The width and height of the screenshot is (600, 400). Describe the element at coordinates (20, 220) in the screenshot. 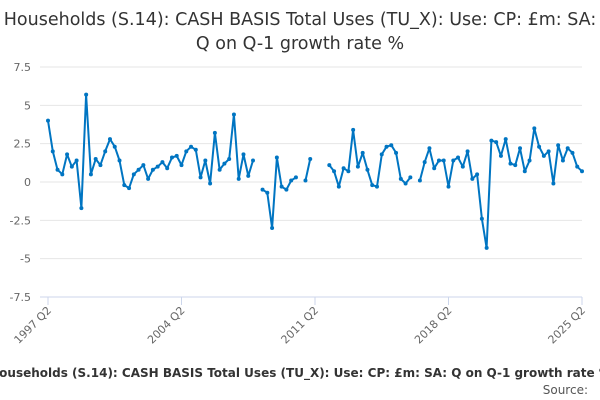

I see `y-tick-label: -2.5` at that location.